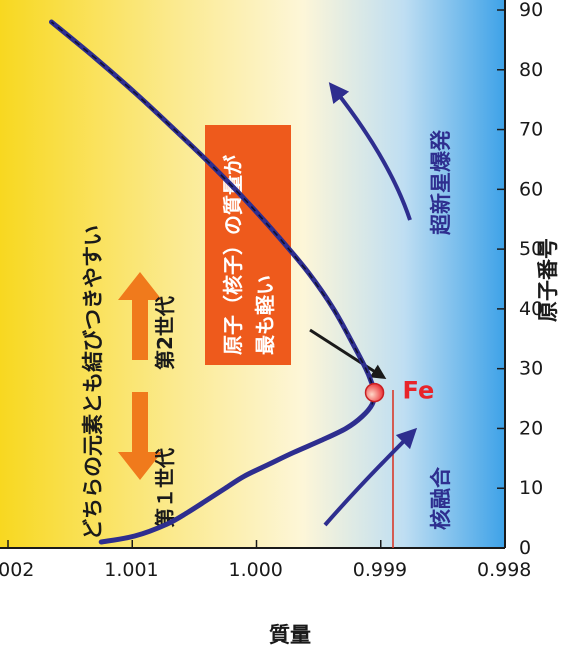  I want to click on x-tick-label: 60, so click(531, 189).